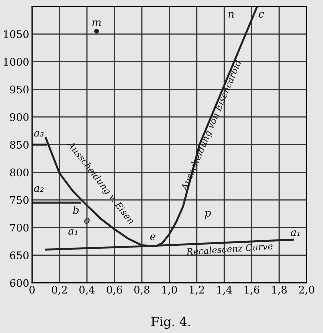  I want to click on y-tick-label: 700, so click(19, 228).